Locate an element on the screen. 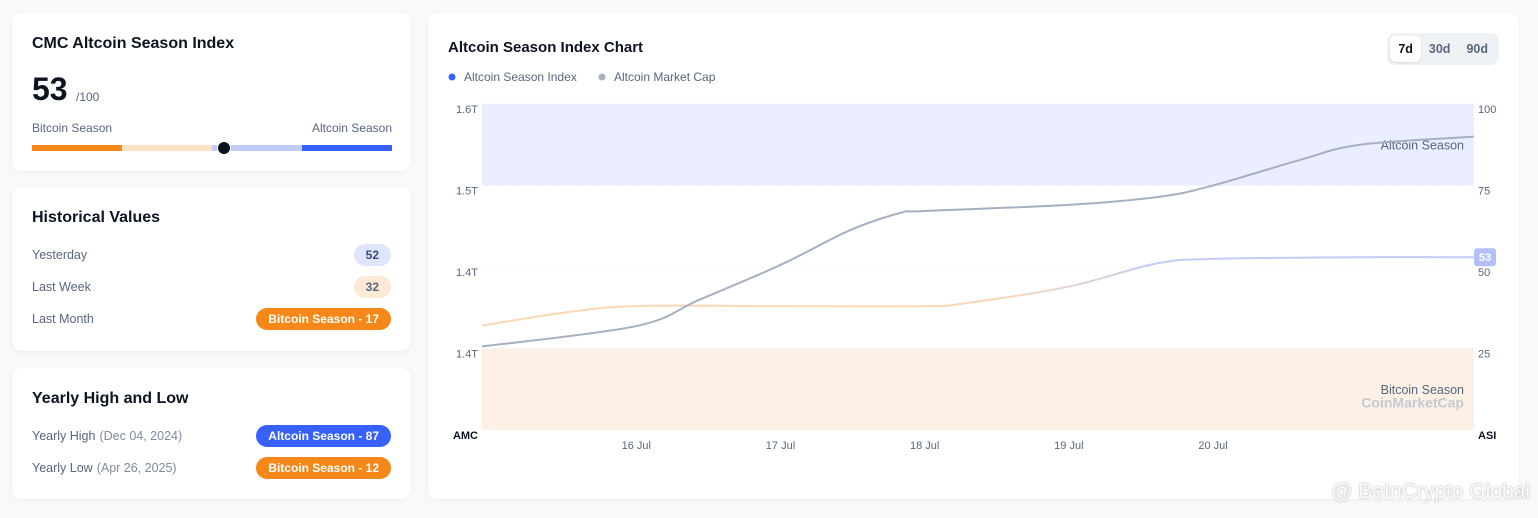 The image size is (1538, 518). row-label: Yesterday is located at coordinates (60, 255).